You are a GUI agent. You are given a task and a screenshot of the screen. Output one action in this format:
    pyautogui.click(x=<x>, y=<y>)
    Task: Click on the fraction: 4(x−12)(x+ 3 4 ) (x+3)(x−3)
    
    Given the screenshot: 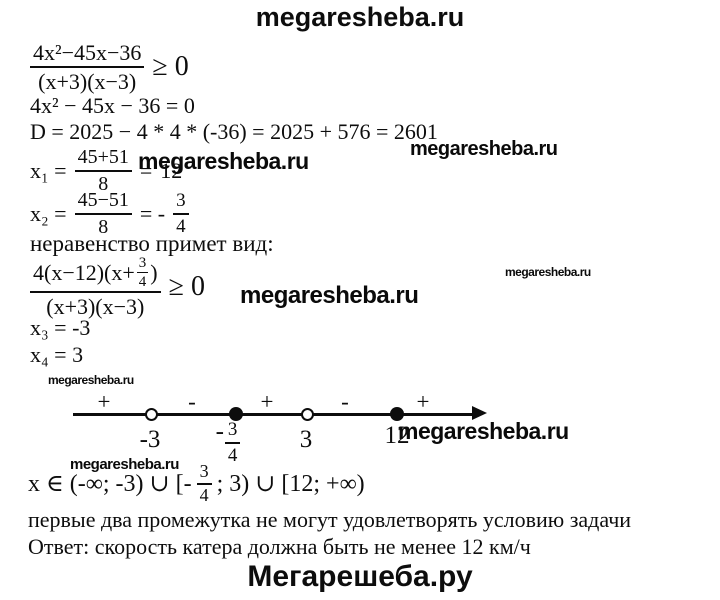 What is the action you would take?
    pyautogui.click(x=95, y=287)
    